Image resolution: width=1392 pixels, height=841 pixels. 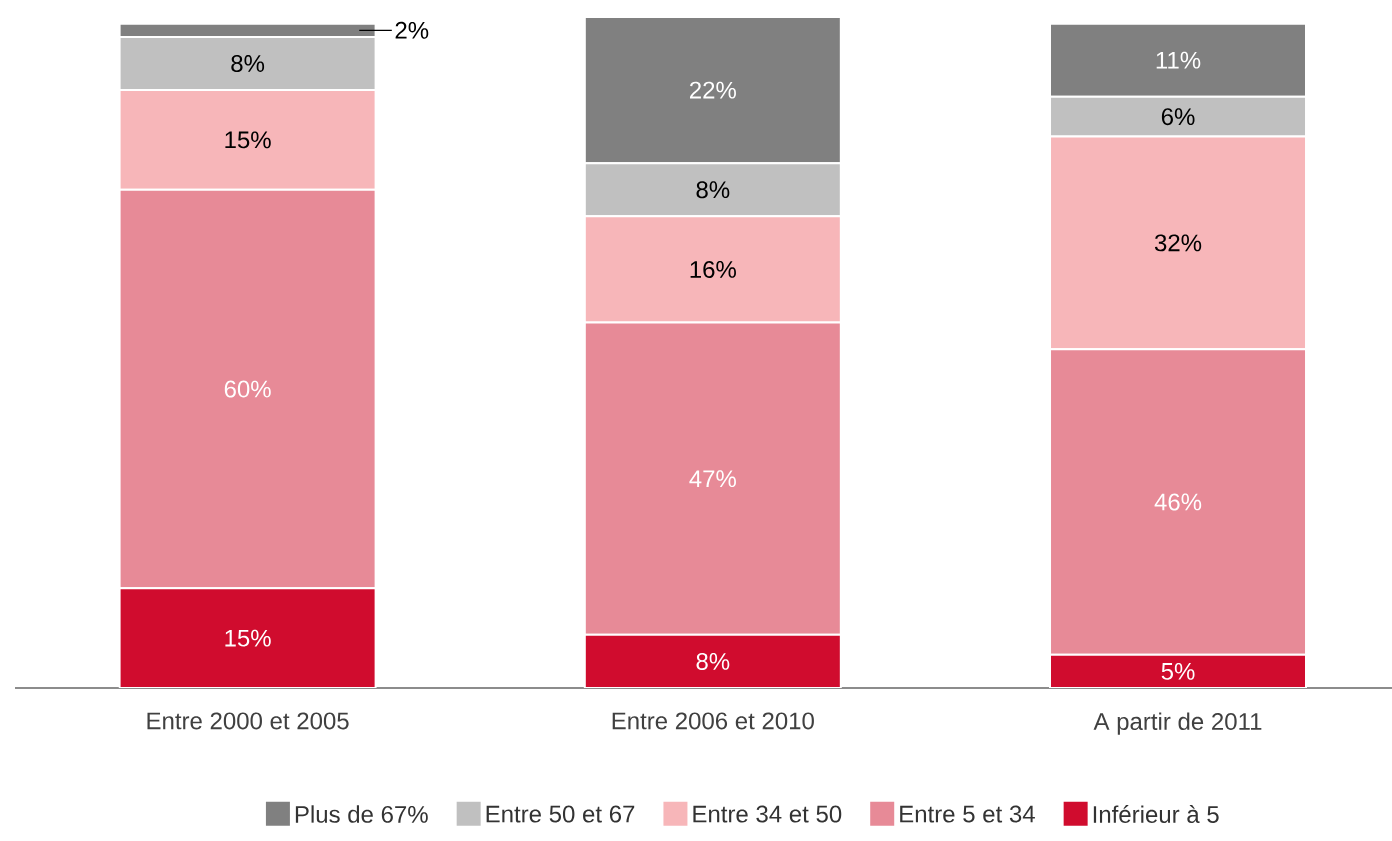 What do you see at coordinates (767, 814) in the screenshot?
I see `legend-label: Entre 34 et 50` at bounding box center [767, 814].